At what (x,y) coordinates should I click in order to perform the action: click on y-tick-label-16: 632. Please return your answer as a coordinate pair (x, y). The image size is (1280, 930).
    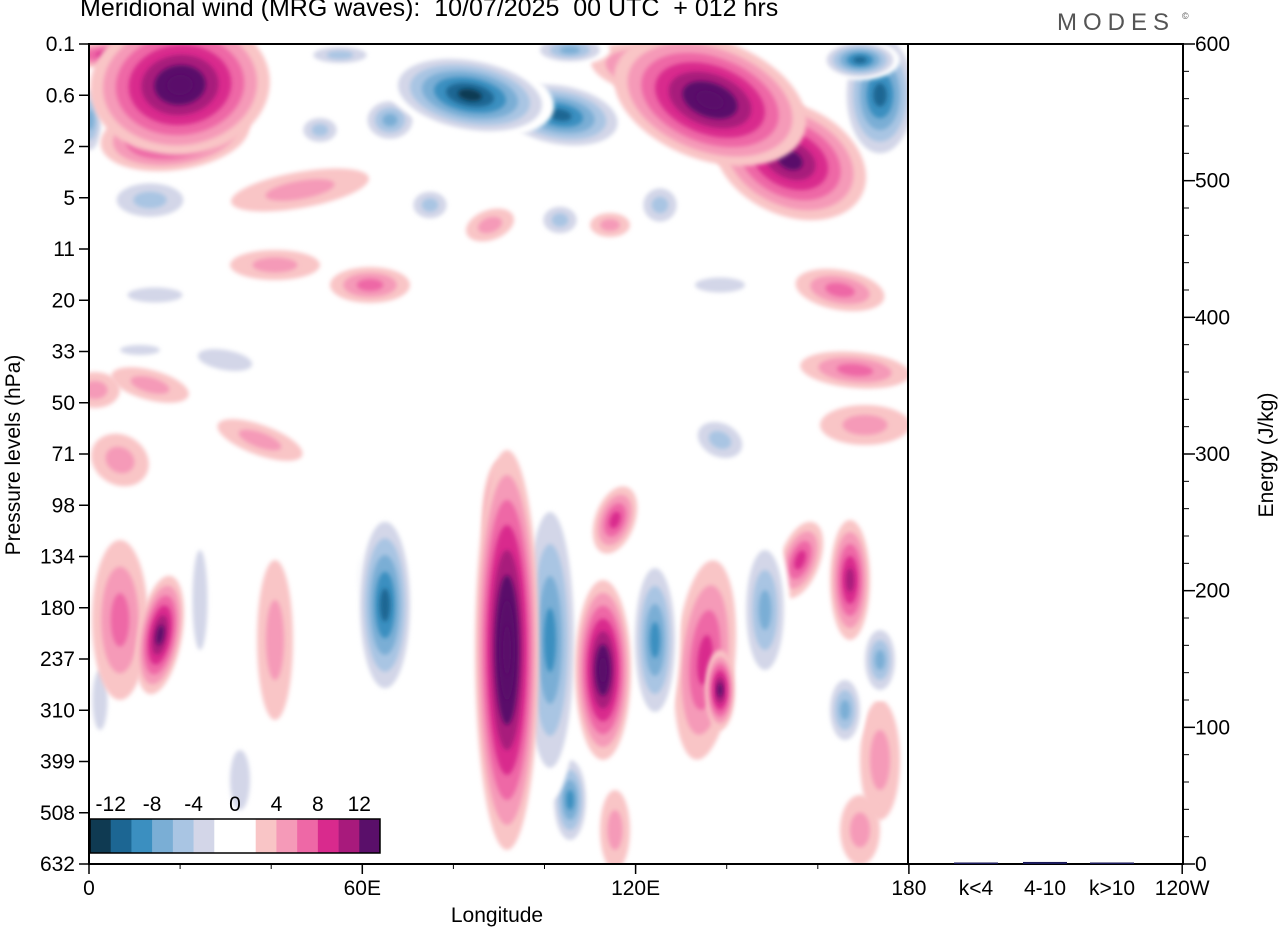
    Looking at the image, I should click on (57, 864).